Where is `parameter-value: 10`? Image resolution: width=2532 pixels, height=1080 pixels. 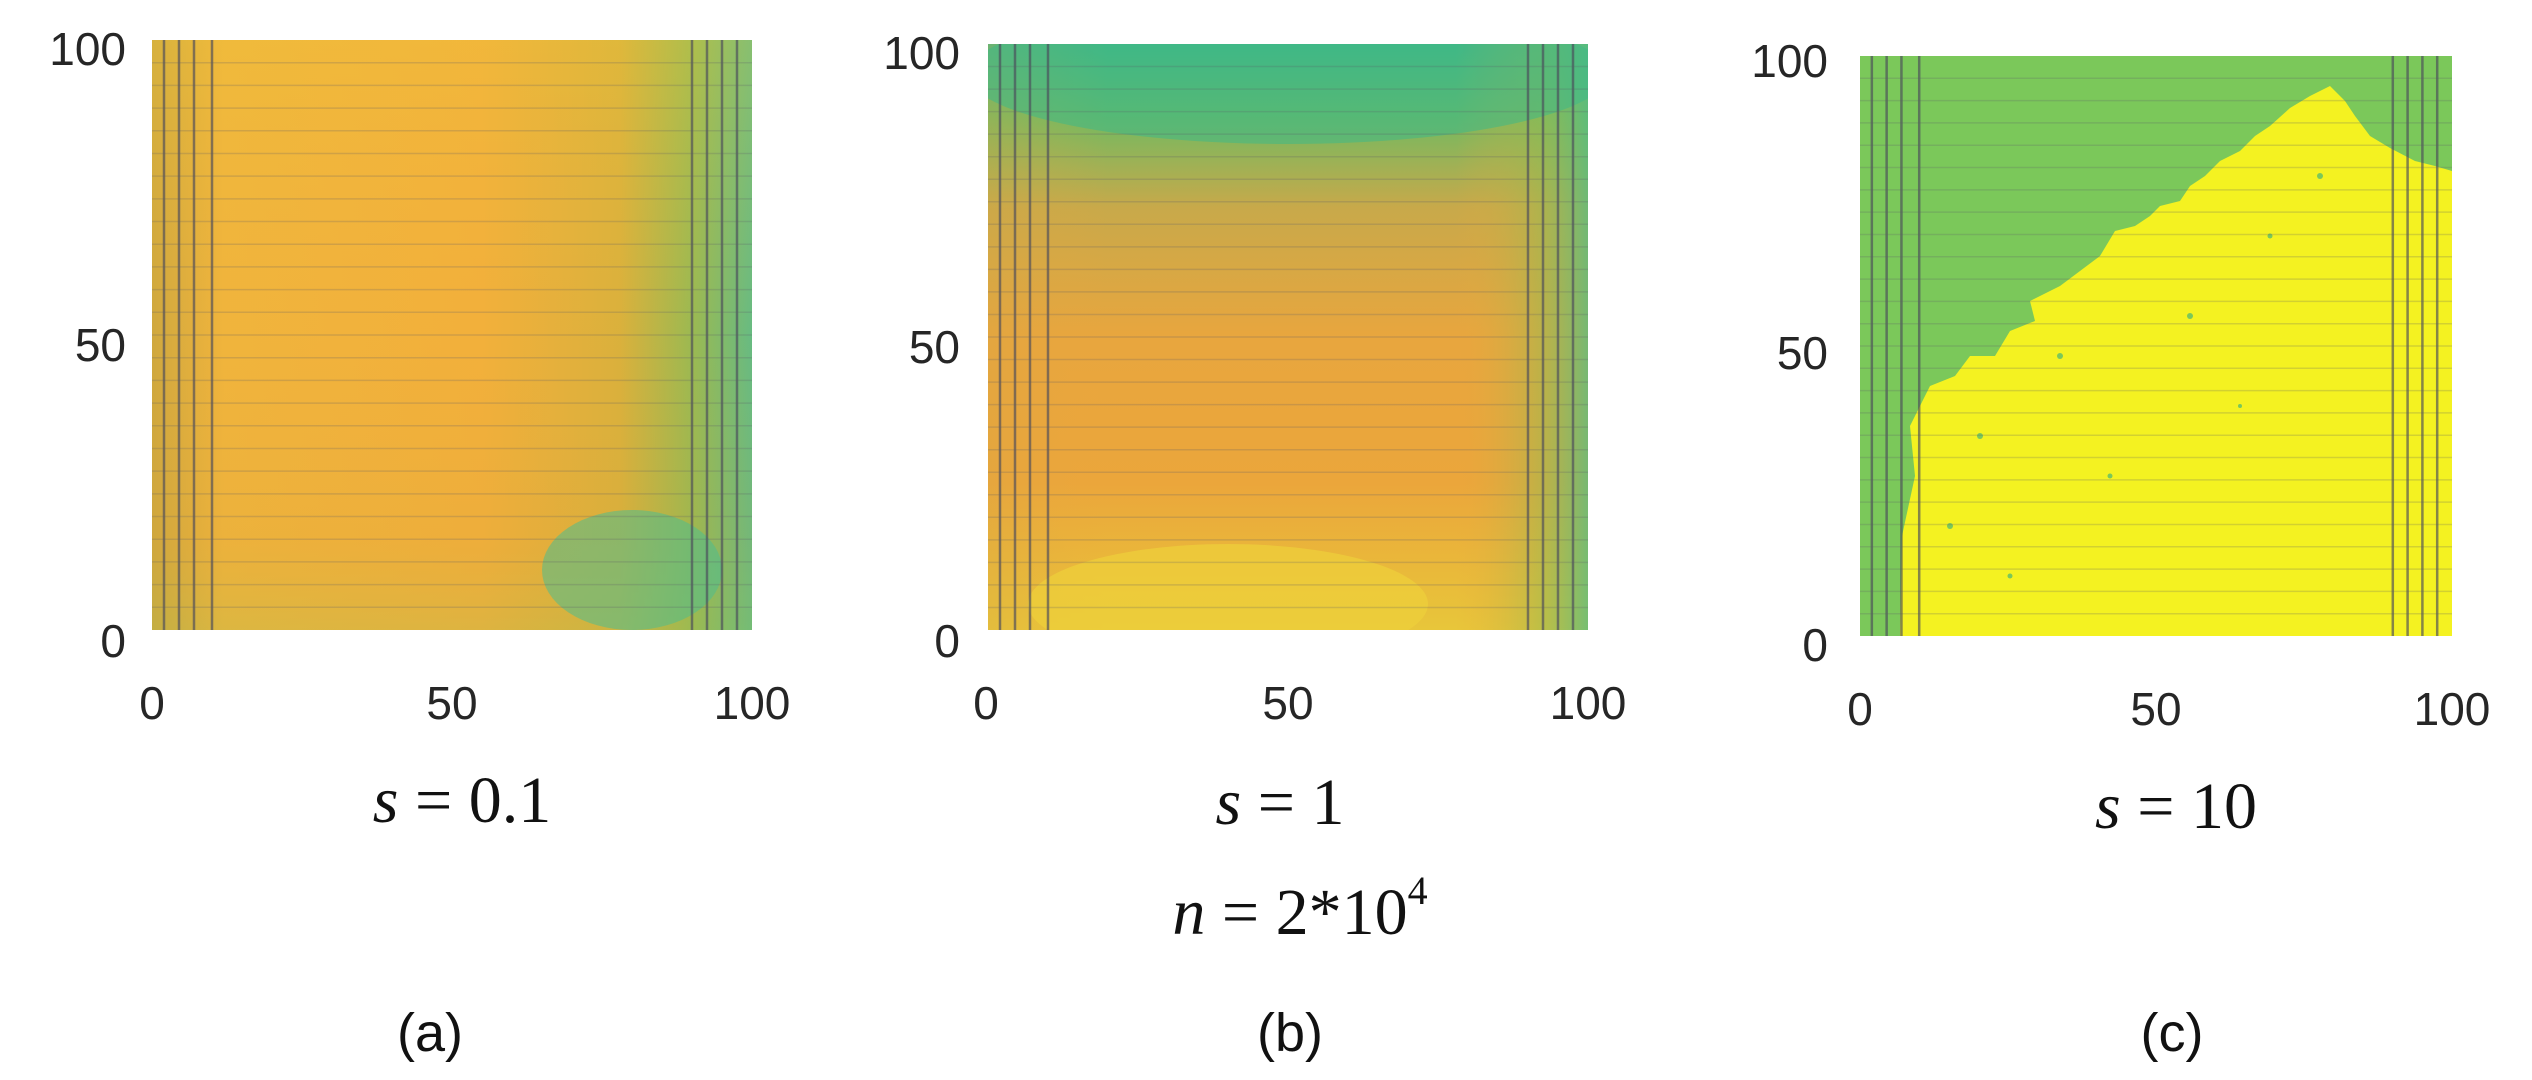
parameter-value: 10 is located at coordinates (2223, 806).